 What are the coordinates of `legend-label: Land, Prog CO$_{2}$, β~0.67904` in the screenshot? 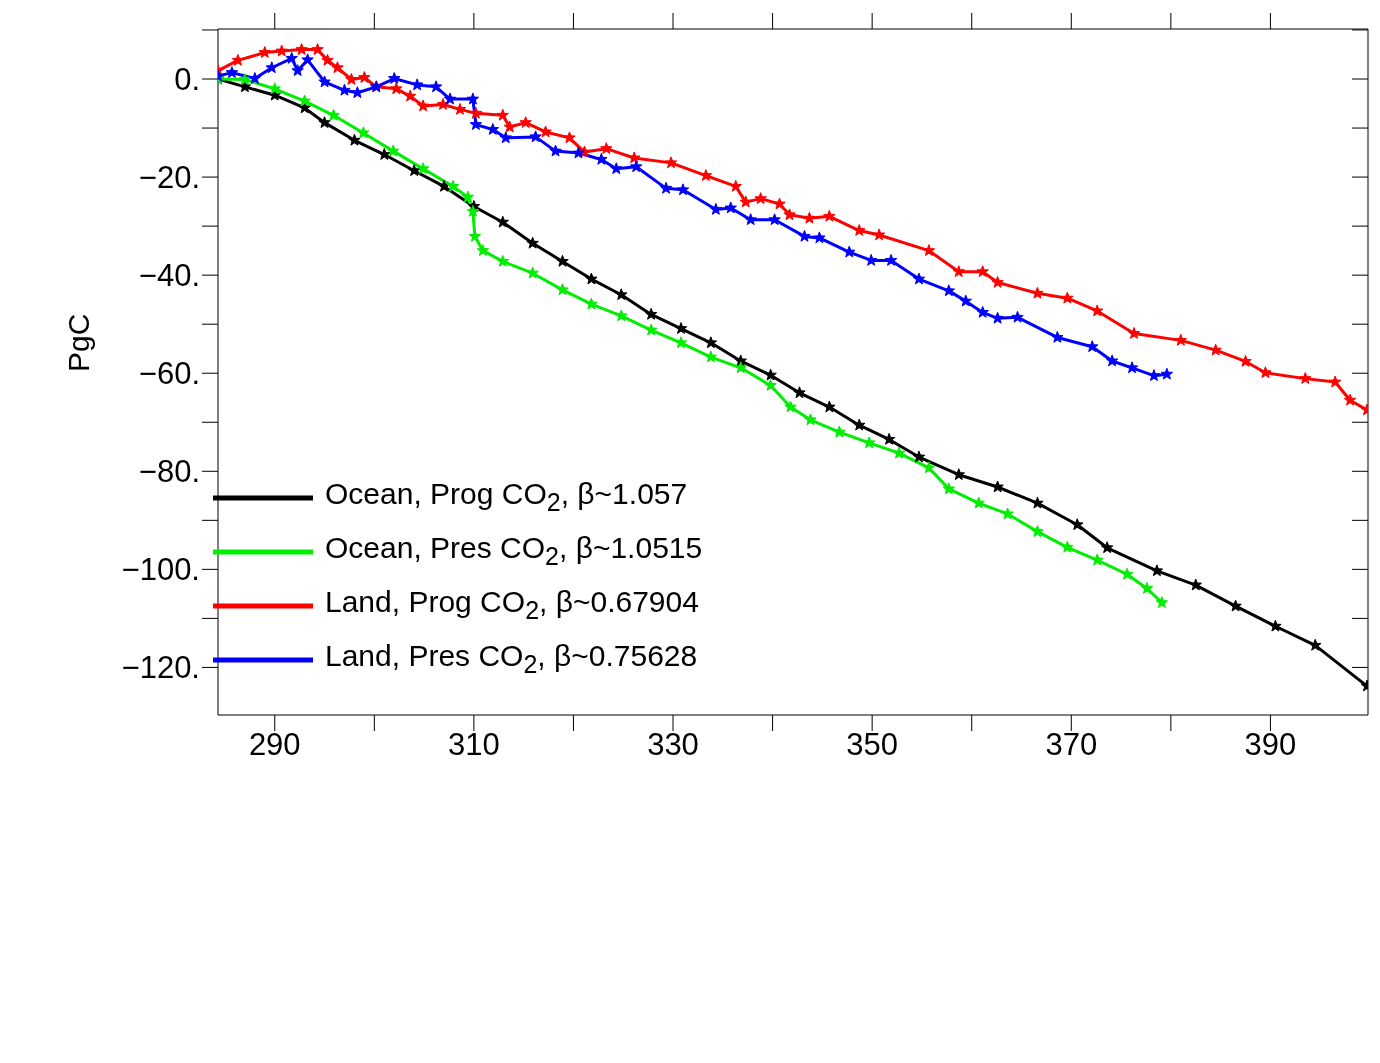 It's located at (512, 605).